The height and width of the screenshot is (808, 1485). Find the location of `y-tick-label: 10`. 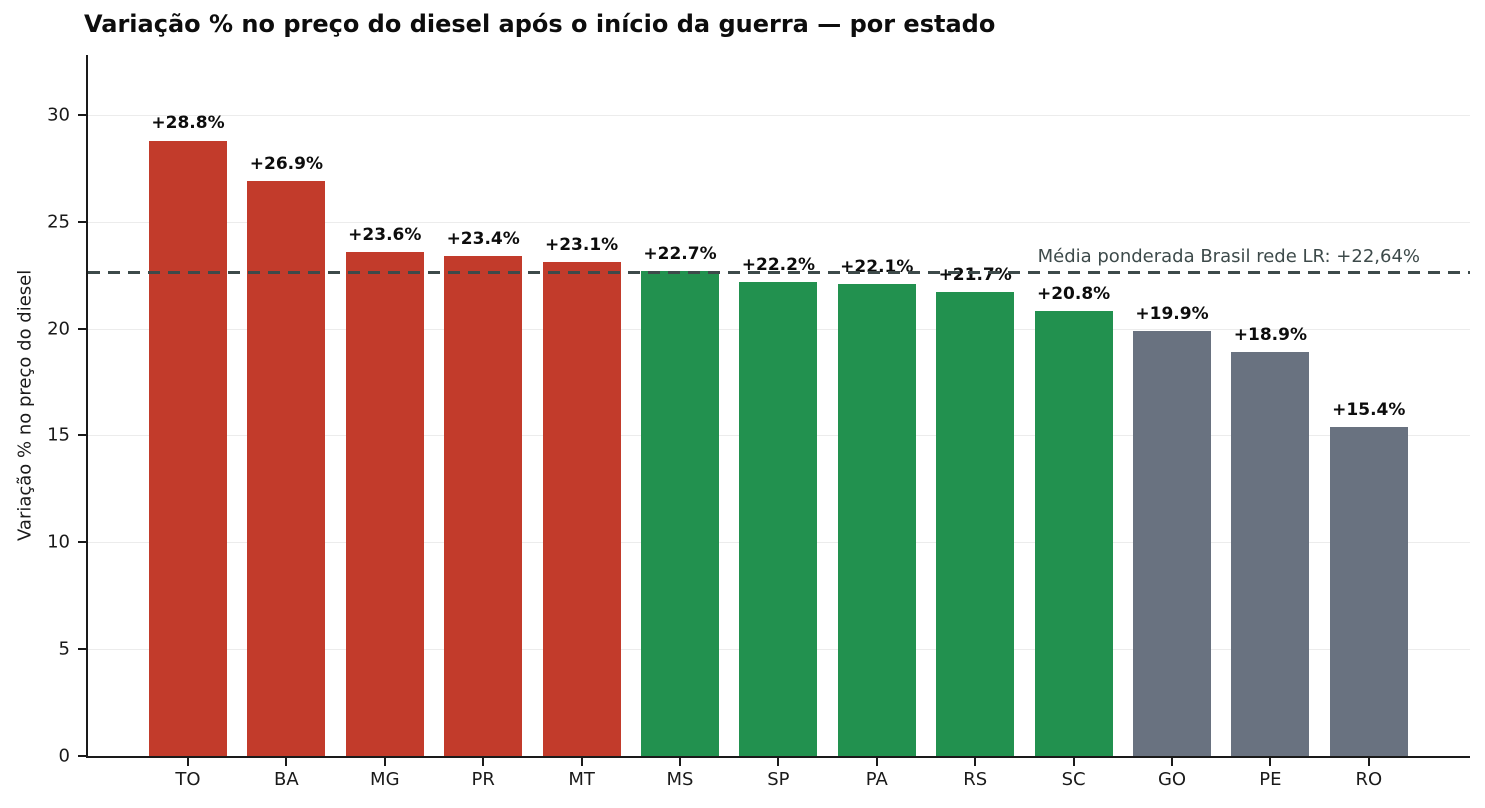

y-tick-label: 10 is located at coordinates (58, 542).